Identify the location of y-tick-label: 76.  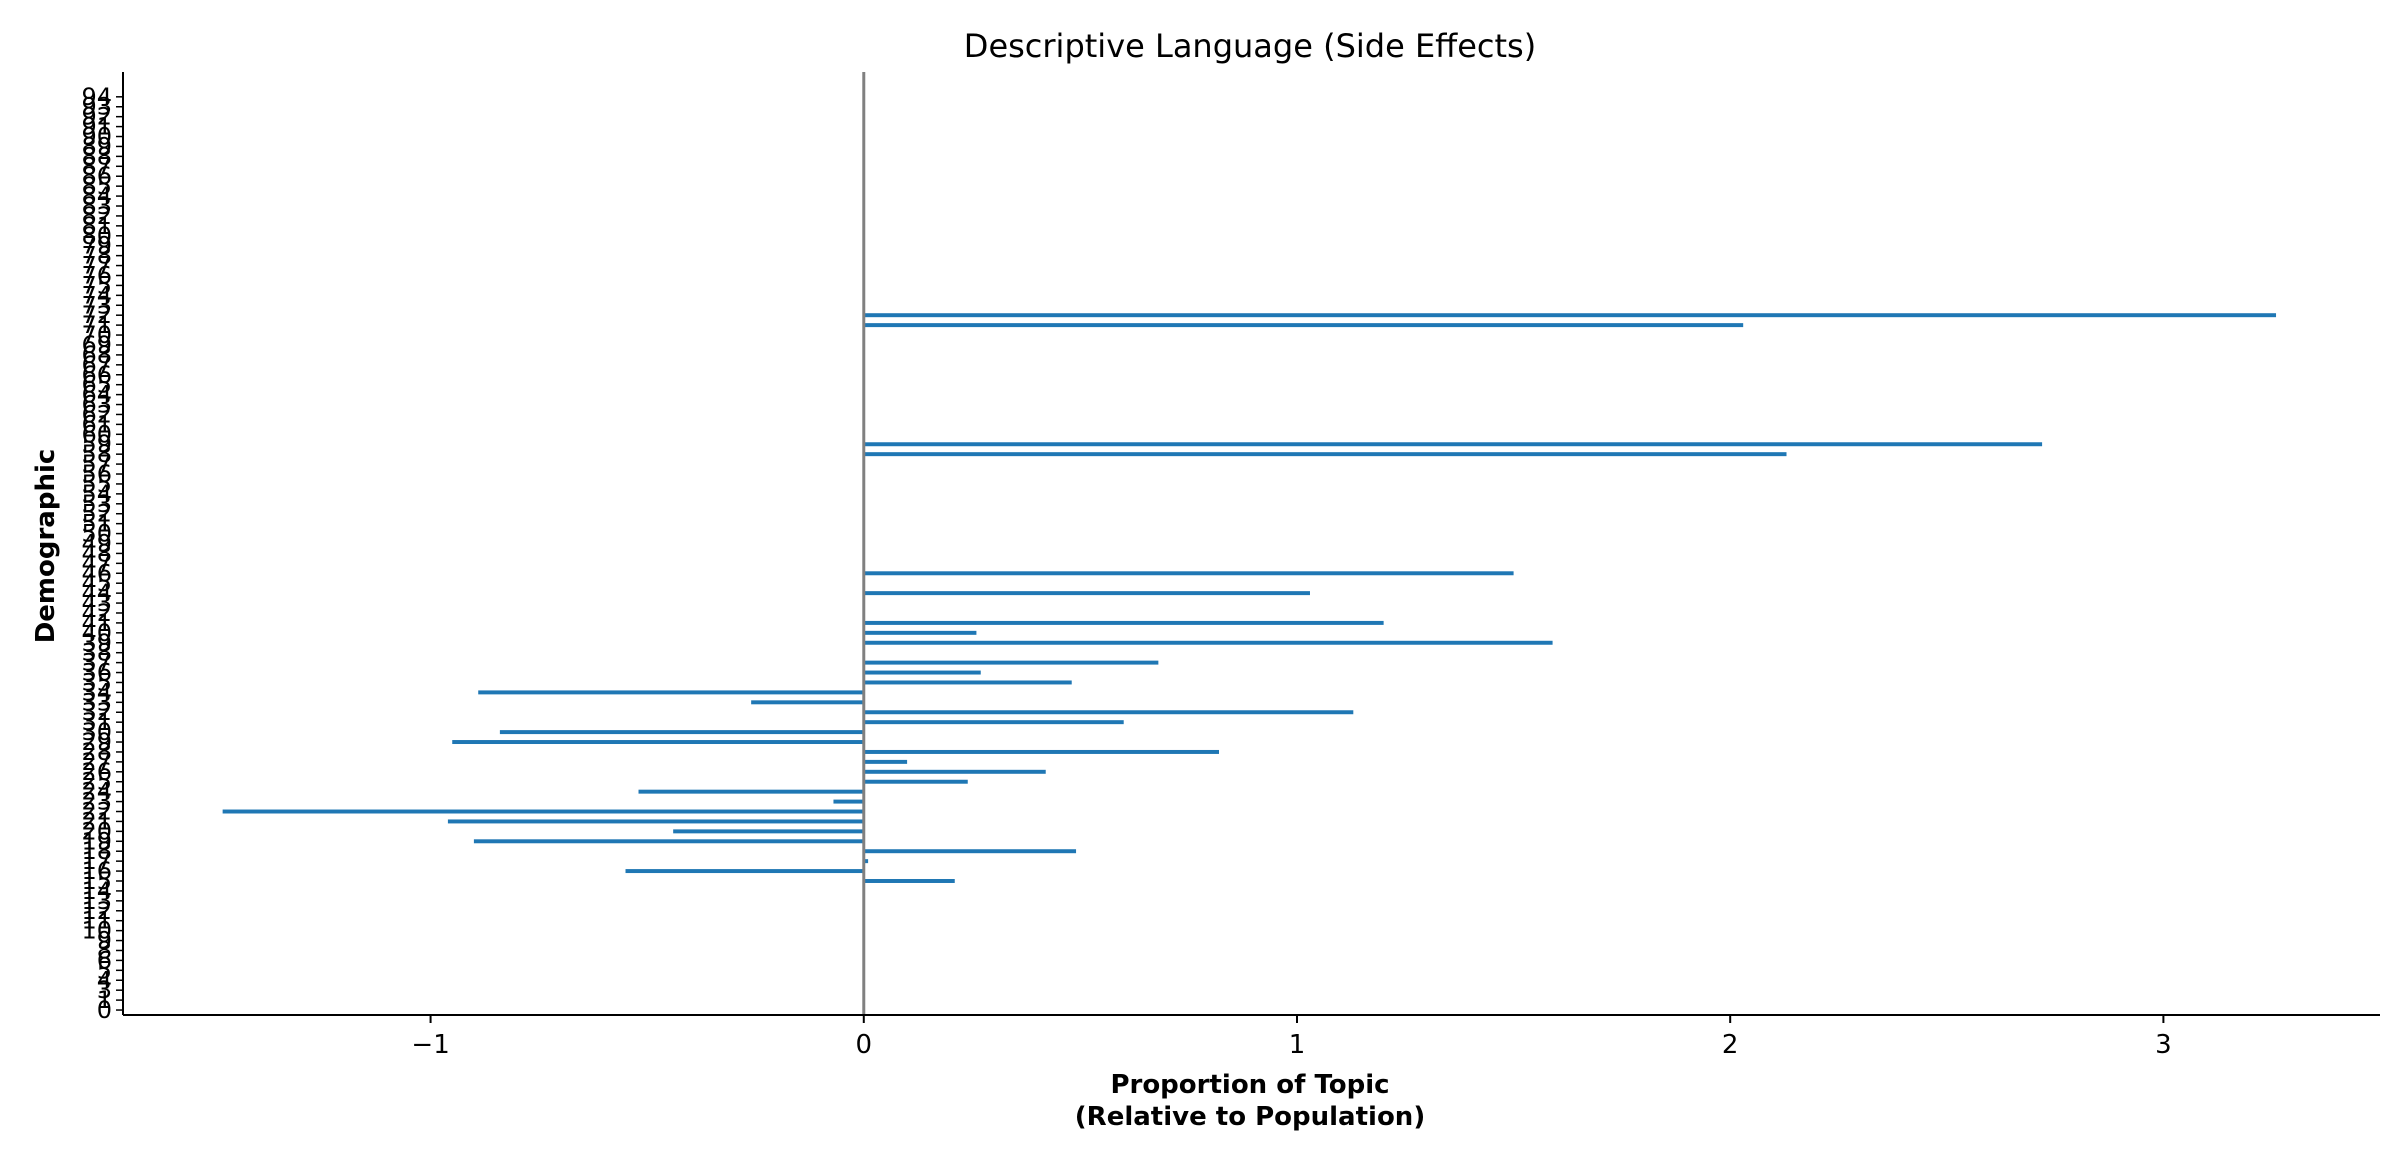
(96, 275).